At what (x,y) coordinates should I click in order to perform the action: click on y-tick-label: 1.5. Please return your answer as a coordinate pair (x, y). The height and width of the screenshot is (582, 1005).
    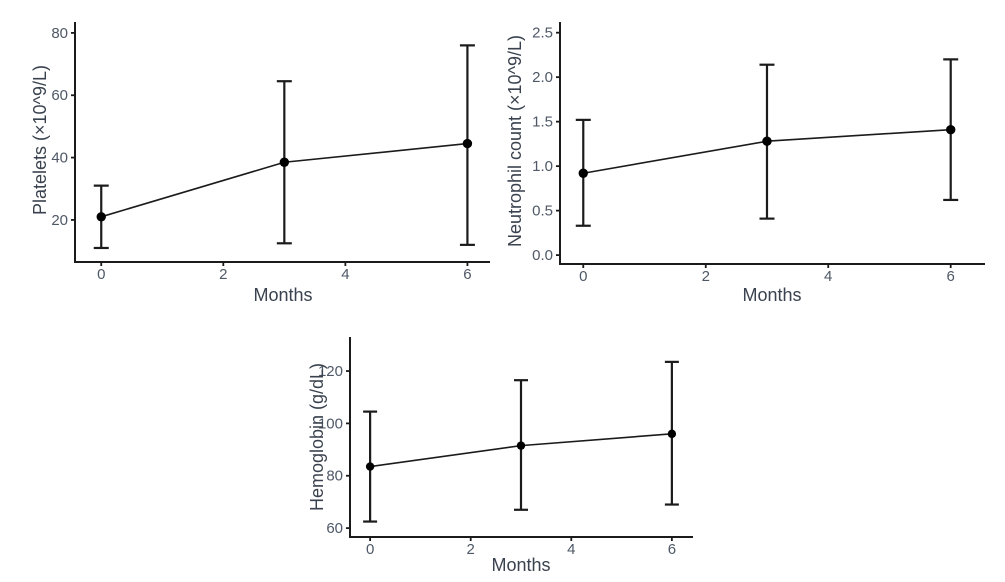
    Looking at the image, I should click on (542, 122).